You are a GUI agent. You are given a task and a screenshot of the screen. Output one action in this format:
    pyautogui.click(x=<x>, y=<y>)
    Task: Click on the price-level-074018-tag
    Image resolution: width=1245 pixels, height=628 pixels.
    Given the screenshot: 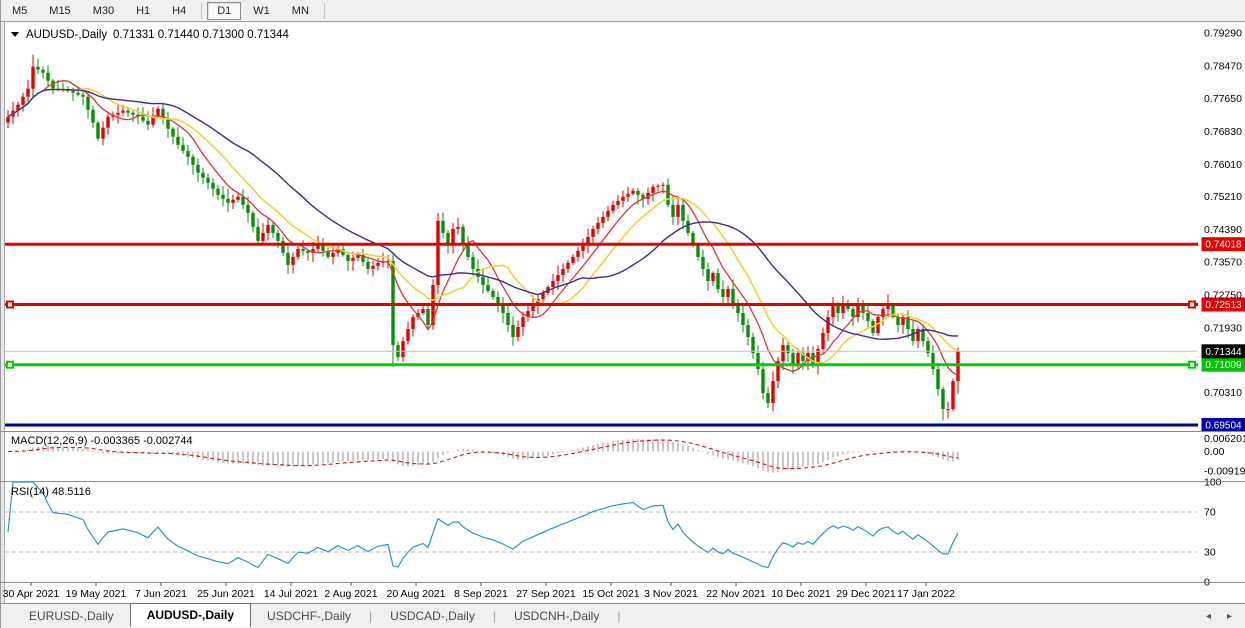 What is the action you would take?
    pyautogui.click(x=1223, y=244)
    